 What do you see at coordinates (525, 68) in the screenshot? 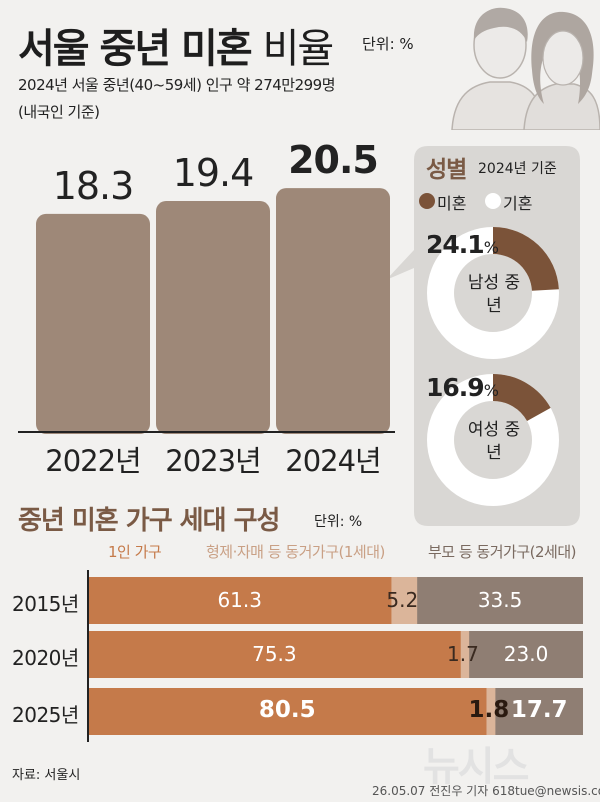
I see `couple-illustration` at bounding box center [525, 68].